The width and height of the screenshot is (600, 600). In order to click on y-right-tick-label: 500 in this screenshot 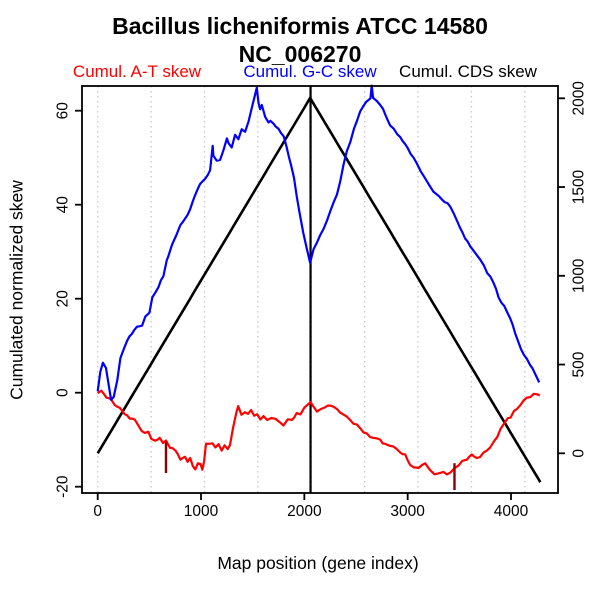, I will do `click(579, 364)`.